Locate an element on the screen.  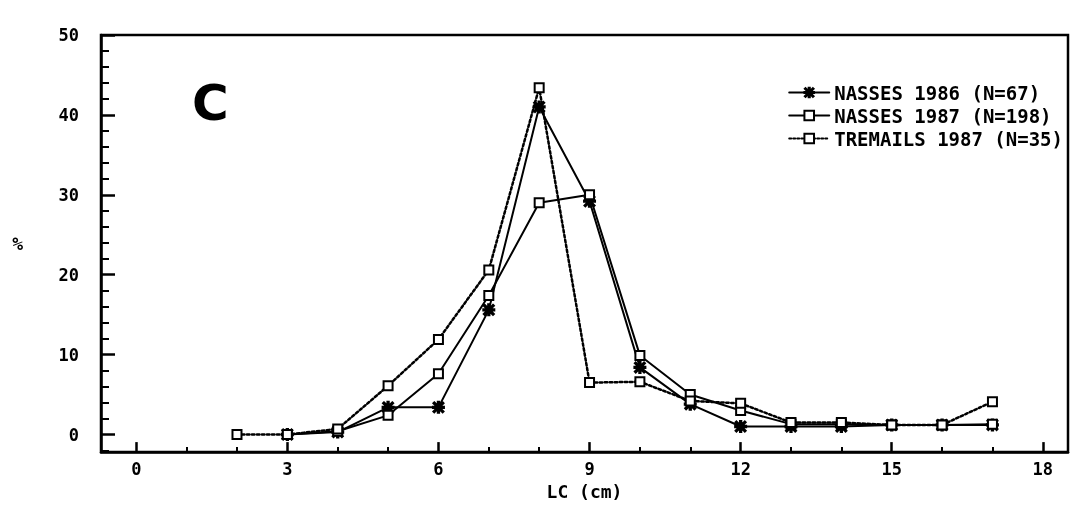
y-tick-label: 30 is located at coordinates (68, 194).